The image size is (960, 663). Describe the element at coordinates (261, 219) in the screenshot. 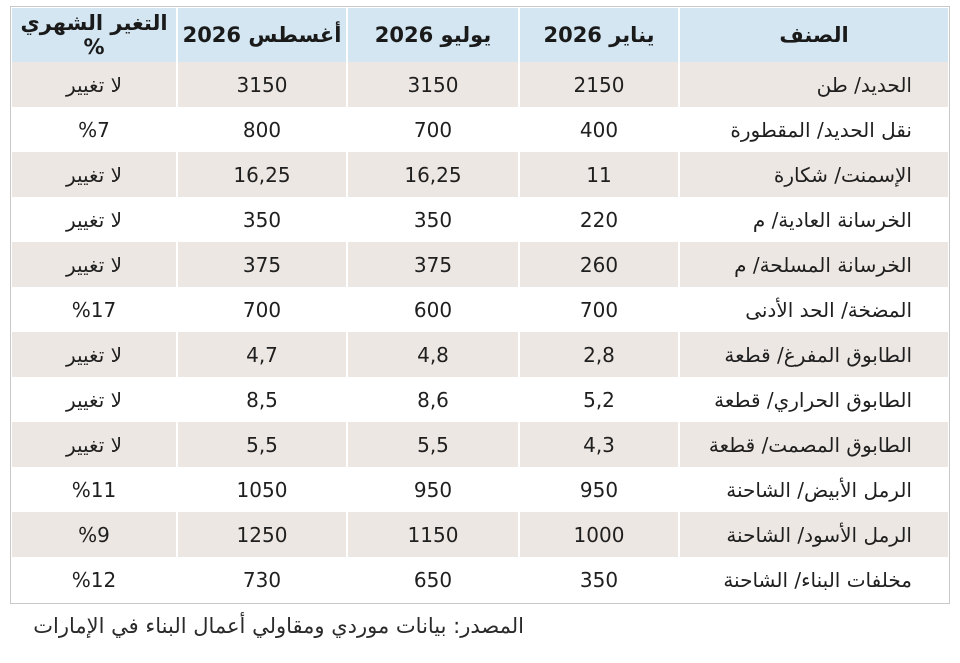

I see `cell-august: 350` at that location.